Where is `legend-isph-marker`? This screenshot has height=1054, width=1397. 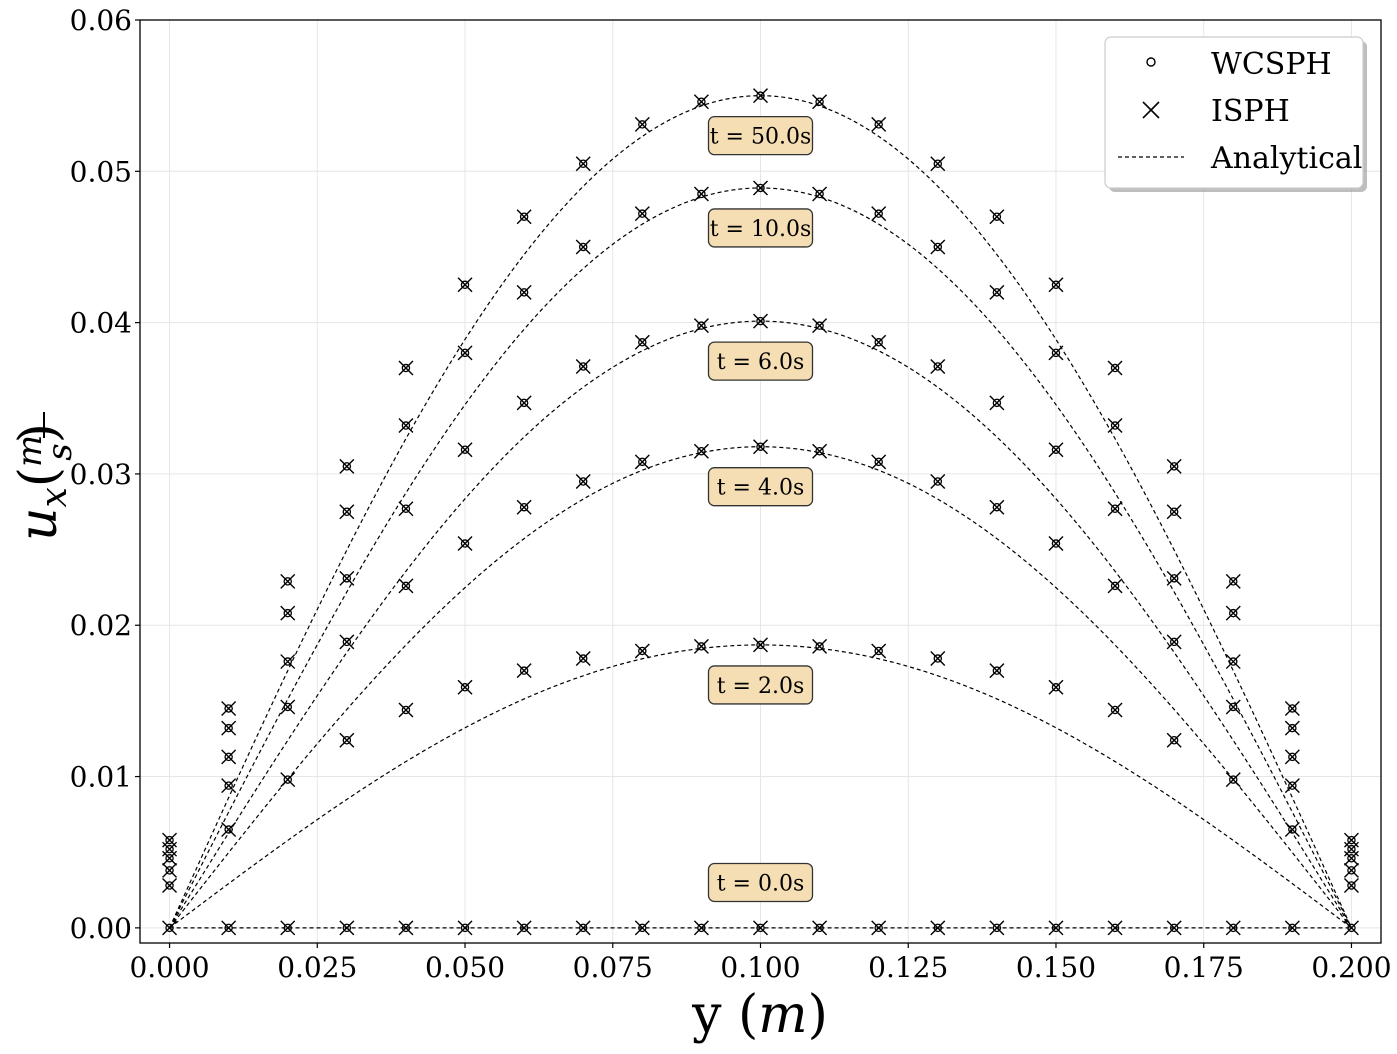
legend-isph-marker is located at coordinates (1151, 110).